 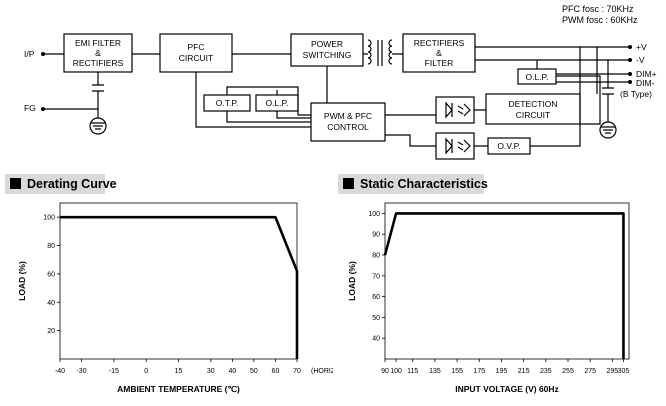 What do you see at coordinates (537, 77) in the screenshot?
I see `olp-label-right: O.L.P.` at bounding box center [537, 77].